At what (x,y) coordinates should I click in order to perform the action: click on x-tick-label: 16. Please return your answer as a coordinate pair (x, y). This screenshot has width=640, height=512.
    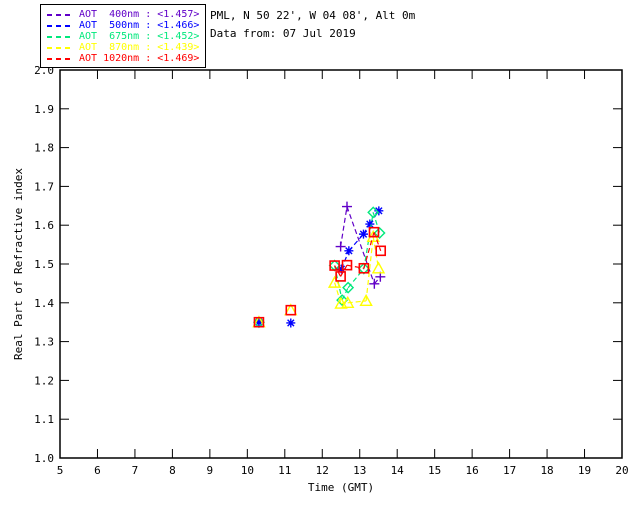
    Looking at the image, I should click on (472, 470).